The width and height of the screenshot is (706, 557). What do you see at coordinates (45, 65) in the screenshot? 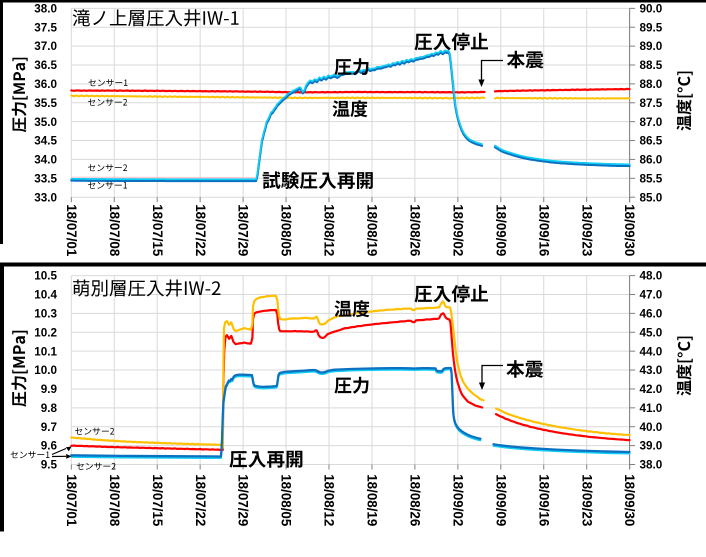
I see `svg-text: 36.5` at bounding box center [45, 65].